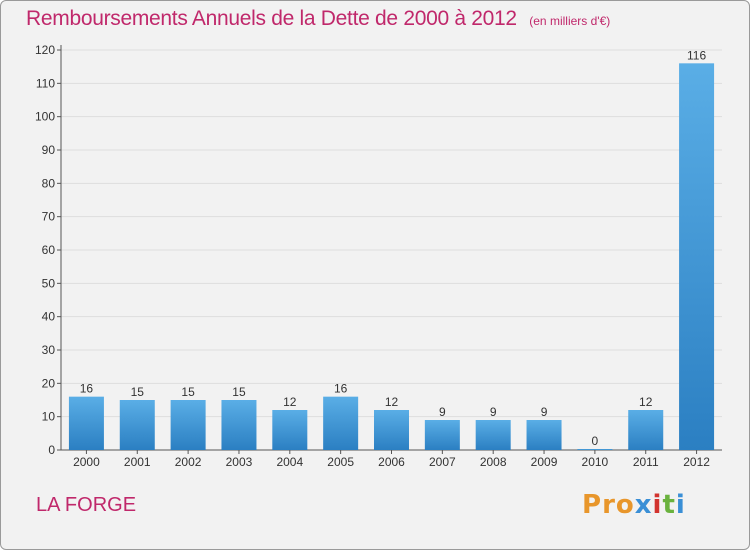  What do you see at coordinates (646, 462) in the screenshot?
I see `x-tick-label-2011: 2011` at bounding box center [646, 462].